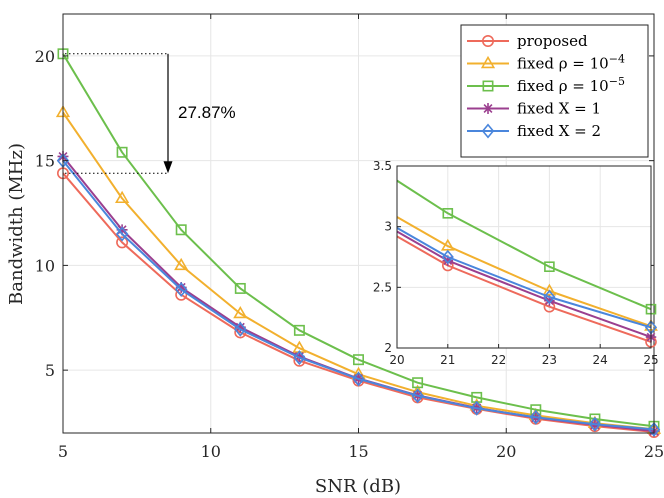 The image size is (664, 498). Describe the element at coordinates (45, 265) in the screenshot. I see `y-tick-label: 10` at that location.